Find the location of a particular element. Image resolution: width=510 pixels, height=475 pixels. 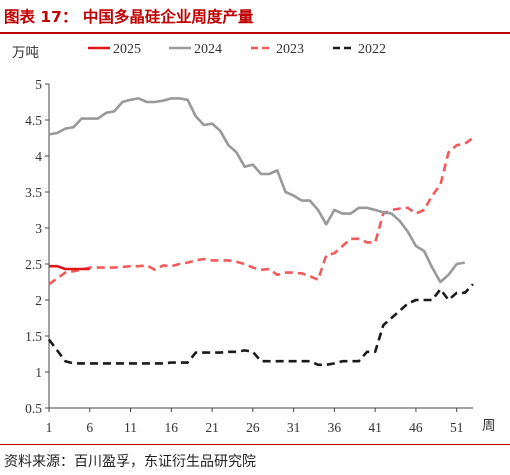

x-tick-label: 31 is located at coordinates (294, 427).